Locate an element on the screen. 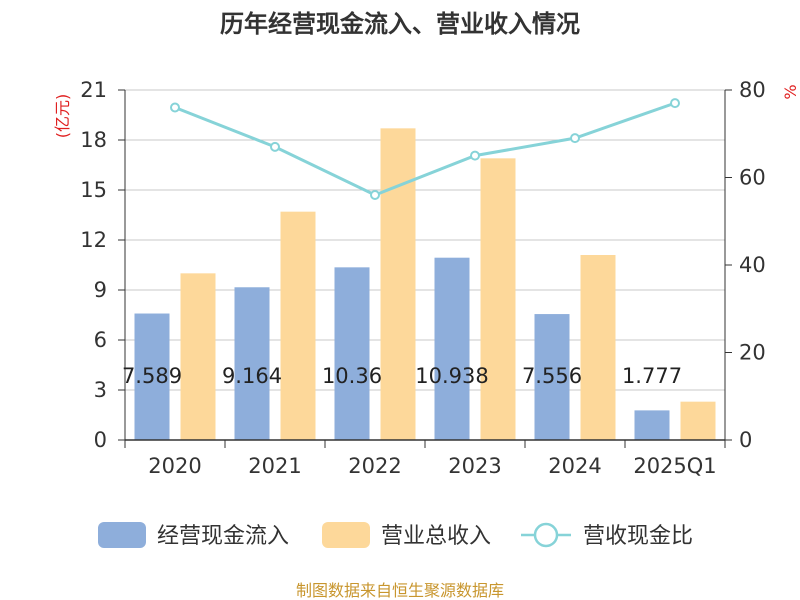  data-label-cash-inflow: 1.777 is located at coordinates (652, 376).